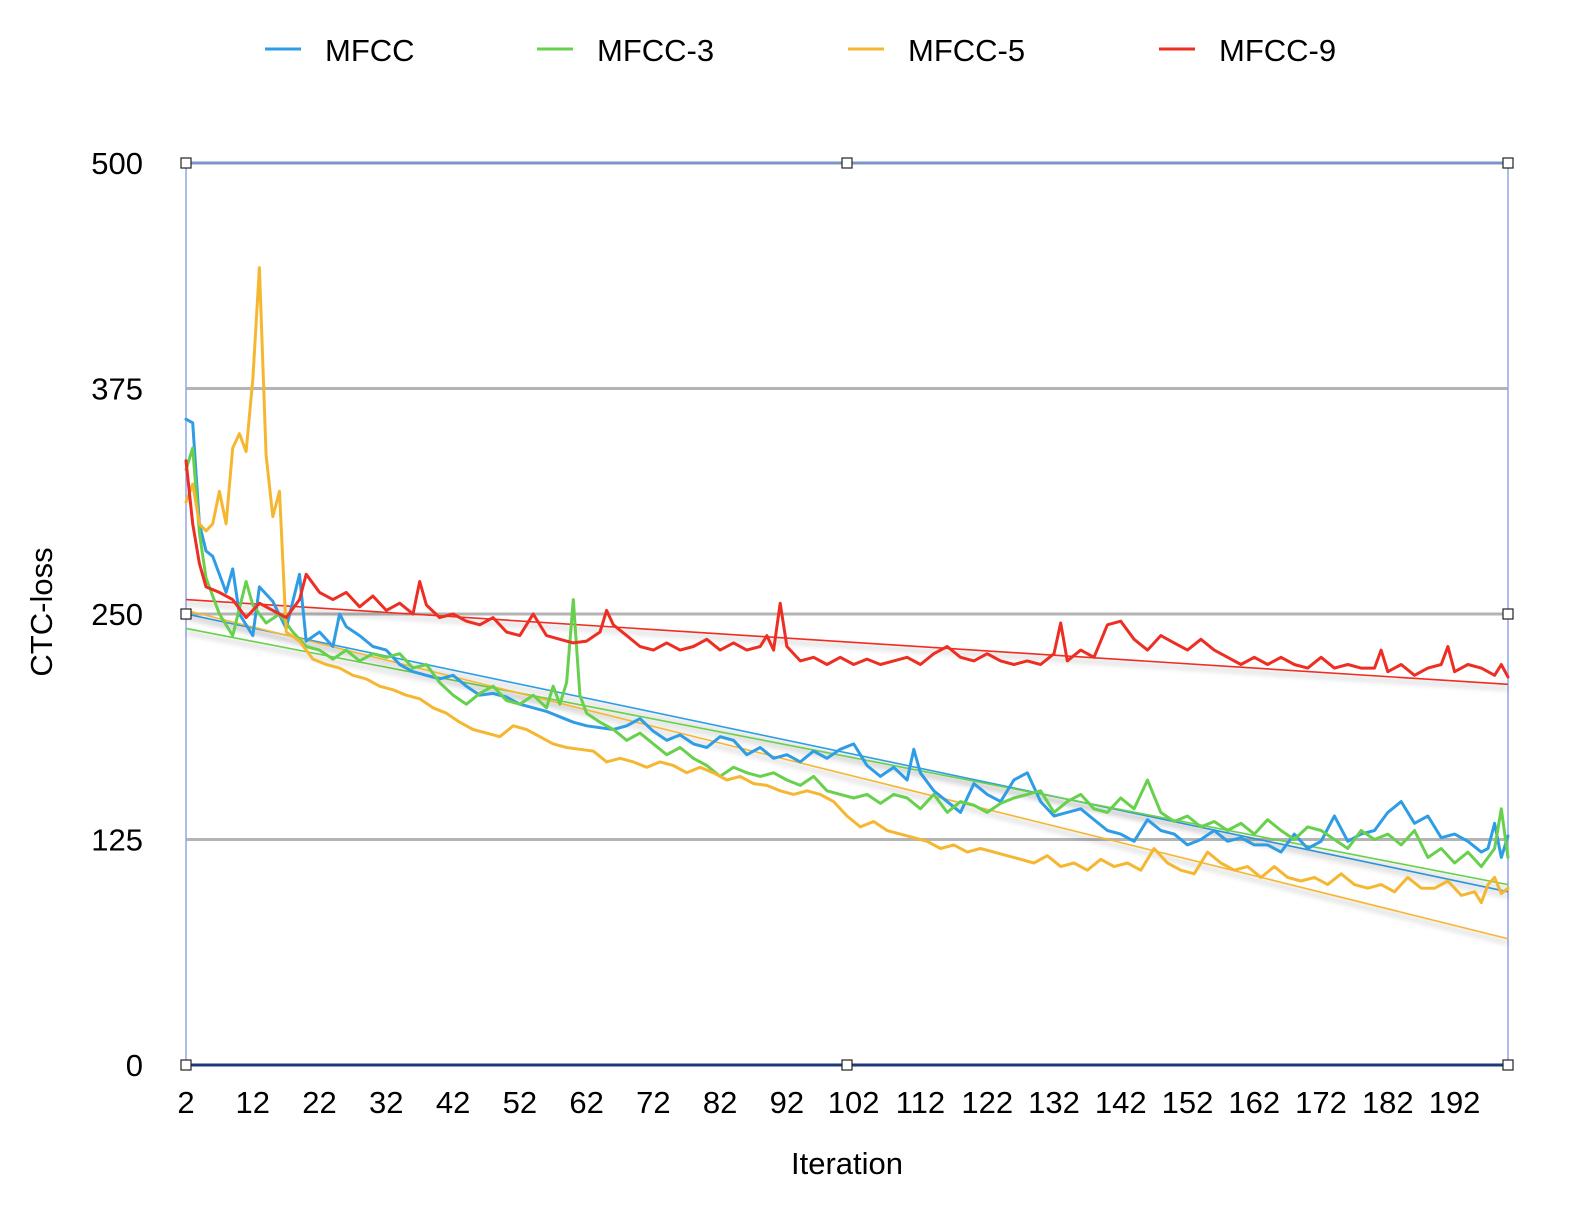 The height and width of the screenshot is (1208, 1596). Describe the element at coordinates (1455, 1102) in the screenshot. I see `x-tick-label: 192` at that location.